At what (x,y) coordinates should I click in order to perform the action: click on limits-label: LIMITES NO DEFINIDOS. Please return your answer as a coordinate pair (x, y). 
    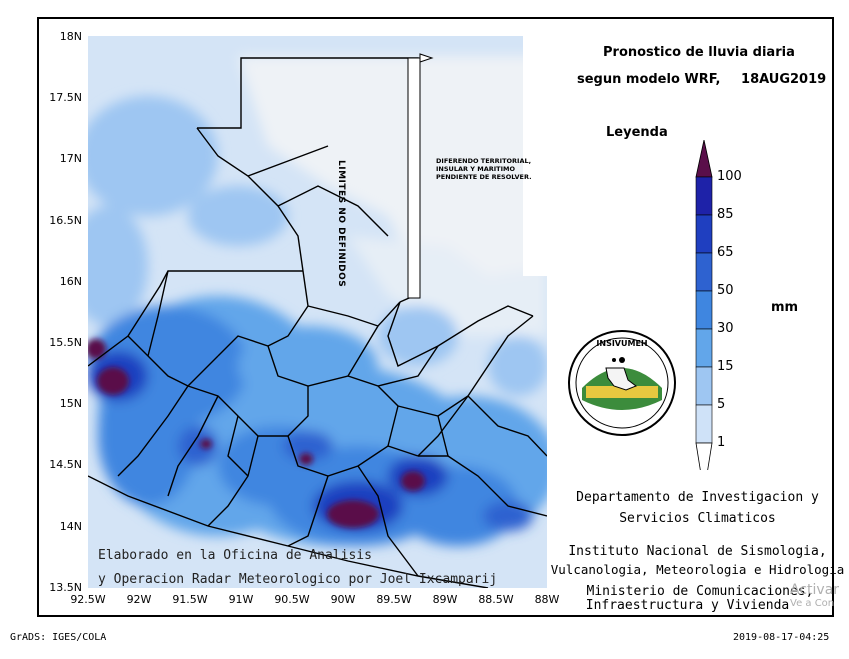
    Looking at the image, I should click on (341, 224).